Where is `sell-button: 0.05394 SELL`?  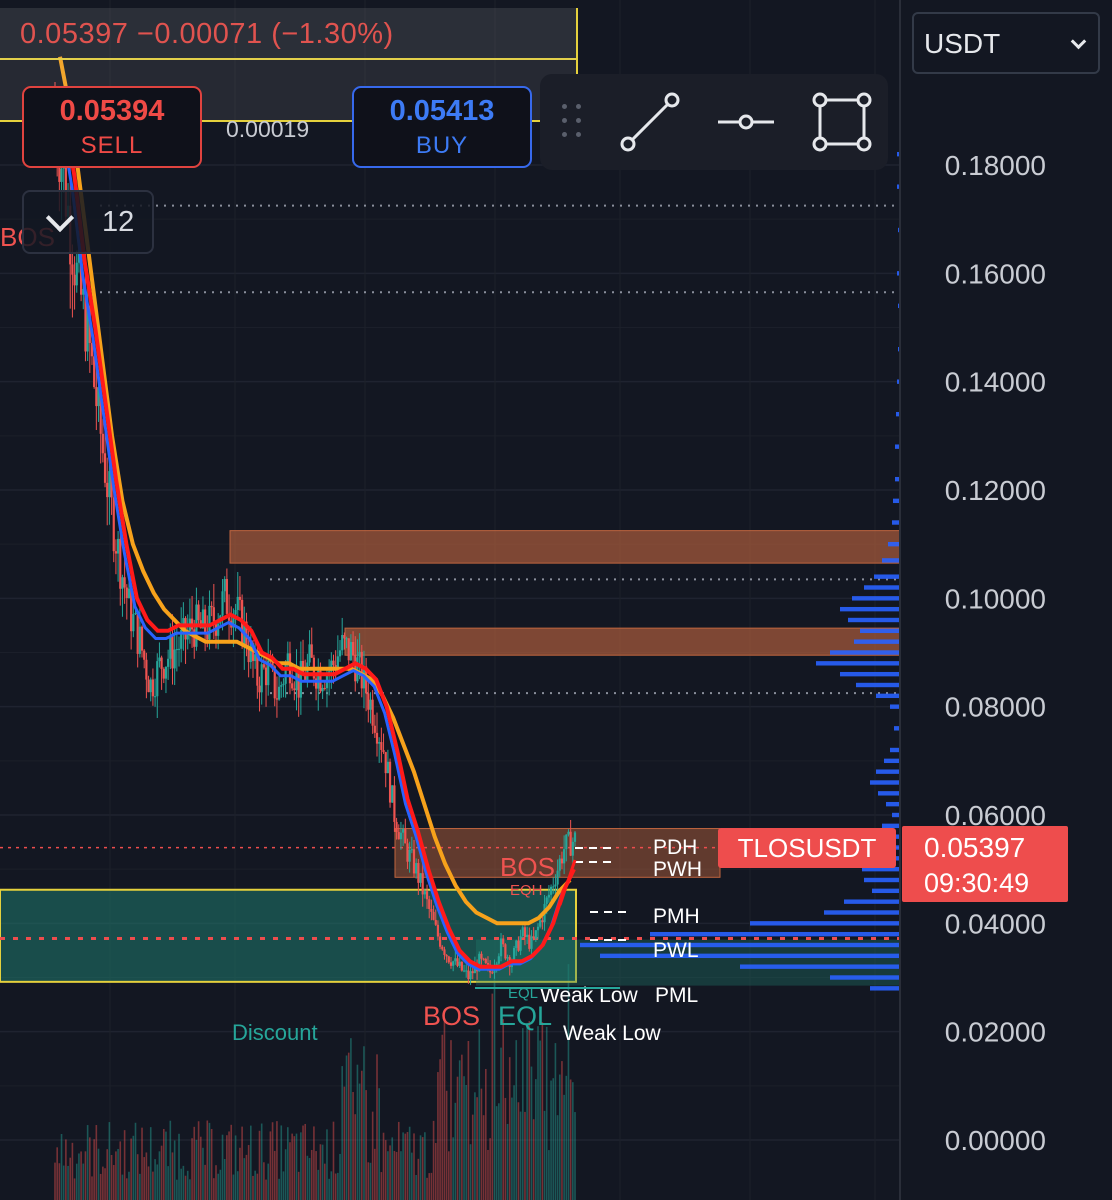 sell-button: 0.05394 SELL is located at coordinates (112, 127).